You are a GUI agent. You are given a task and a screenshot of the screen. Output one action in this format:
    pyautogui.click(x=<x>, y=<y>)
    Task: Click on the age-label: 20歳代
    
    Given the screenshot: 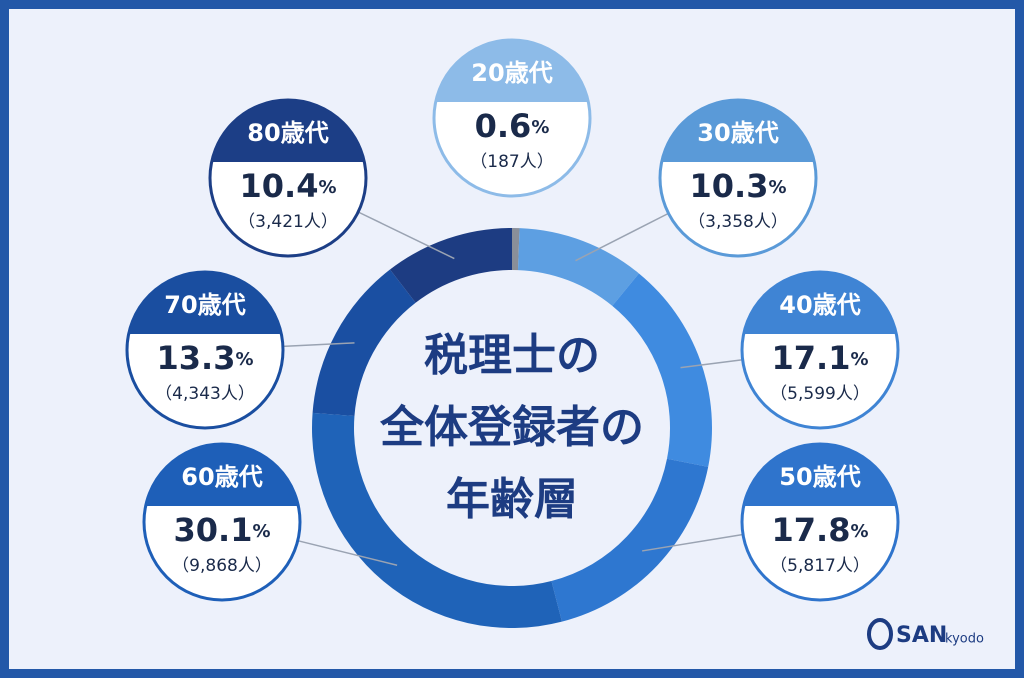 What is the action you would take?
    pyautogui.click(x=511, y=73)
    